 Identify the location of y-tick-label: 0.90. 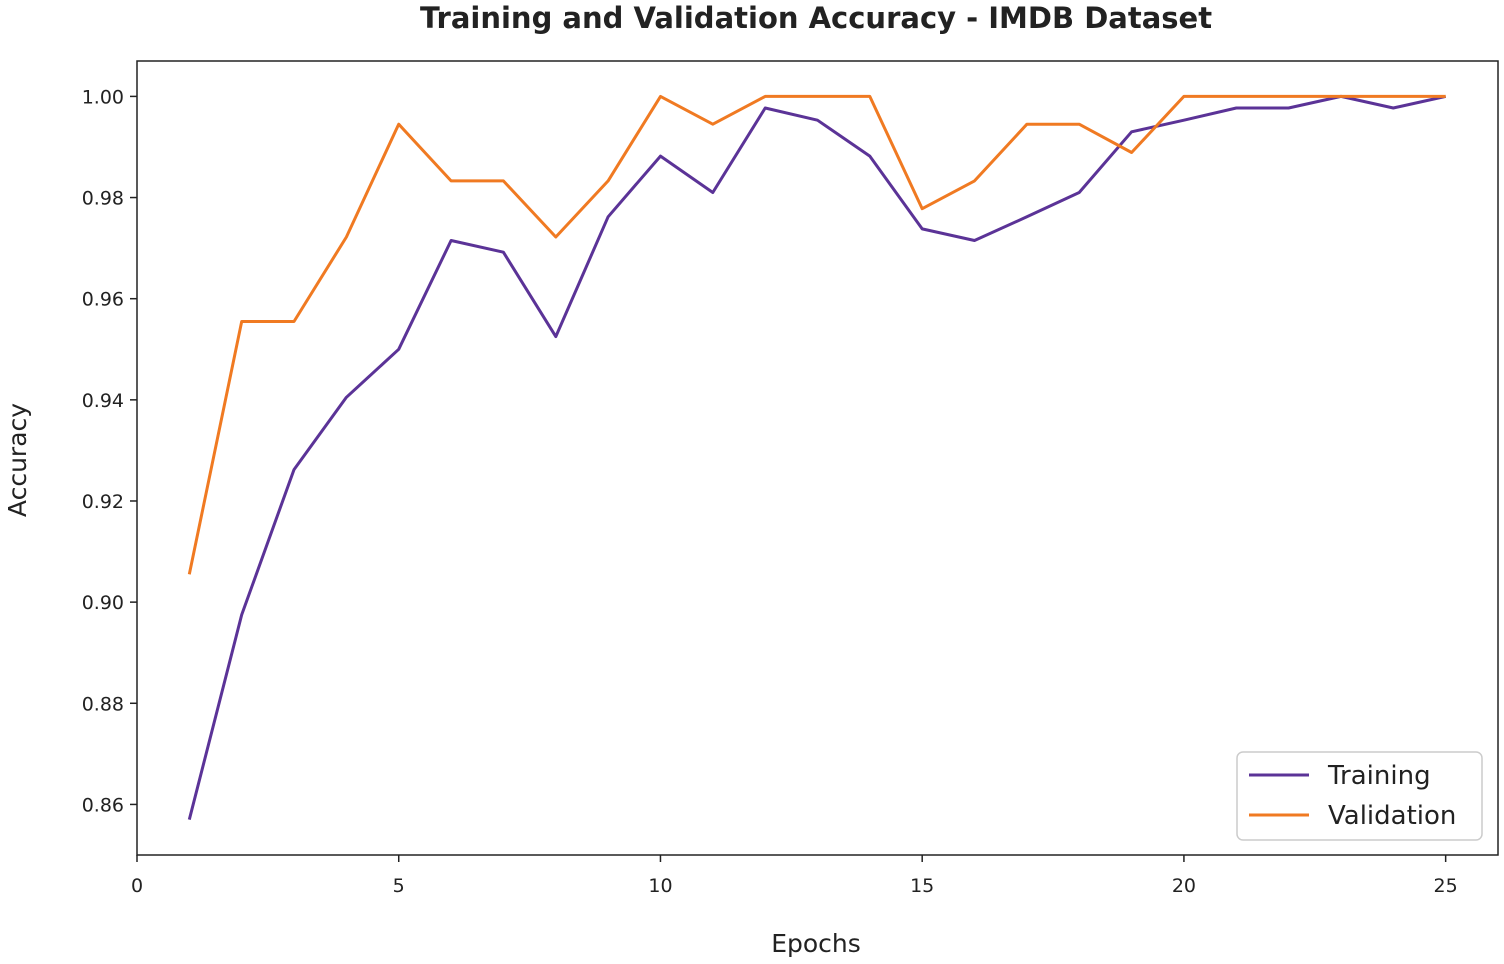
(103, 603).